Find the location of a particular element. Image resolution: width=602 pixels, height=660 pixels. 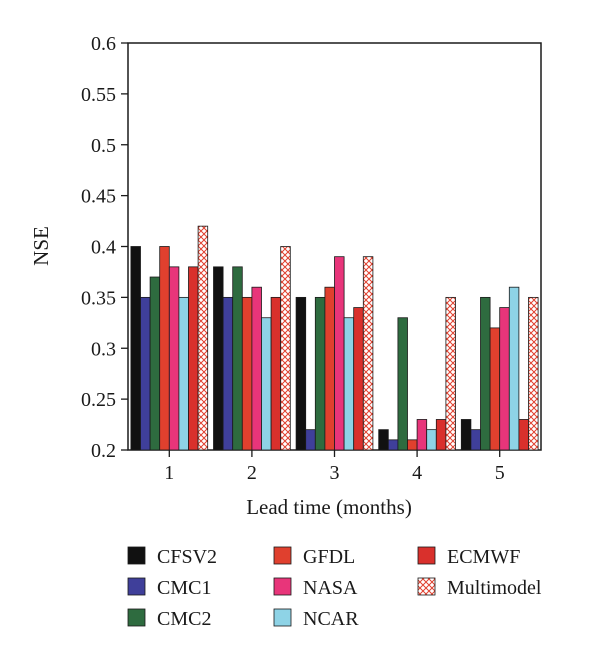

x-axis-label: Lead time (months) is located at coordinates (329, 507).